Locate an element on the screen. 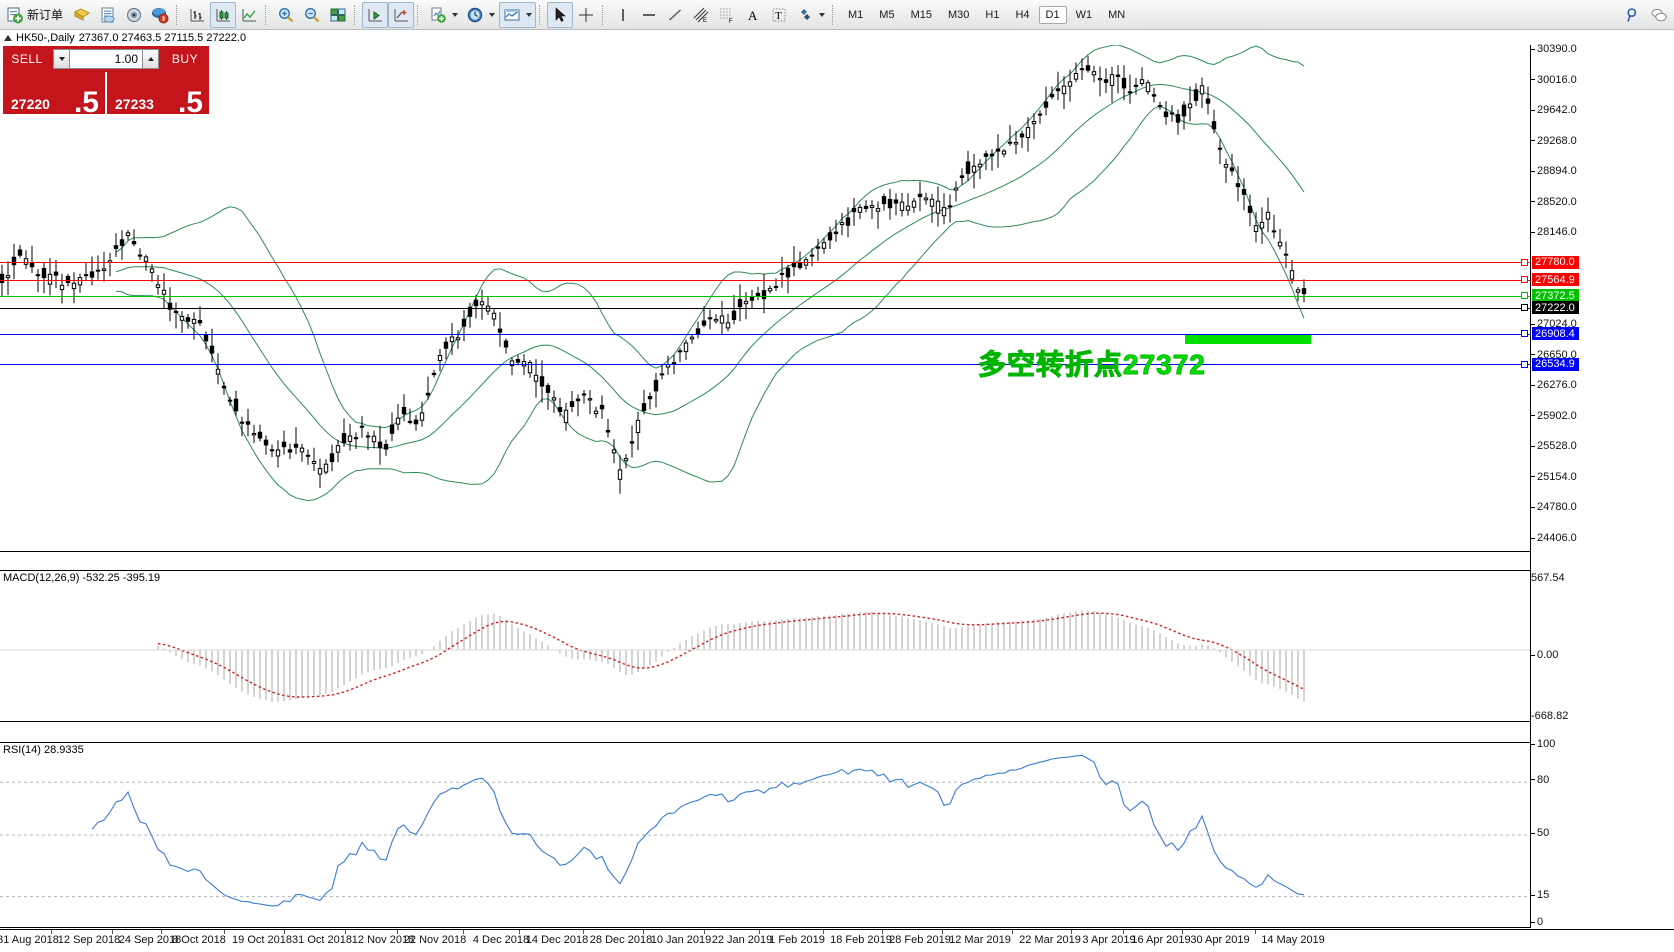 Image resolution: width=1674 pixels, height=952 pixels. toolbar-text-label-button: T is located at coordinates (779, 15).